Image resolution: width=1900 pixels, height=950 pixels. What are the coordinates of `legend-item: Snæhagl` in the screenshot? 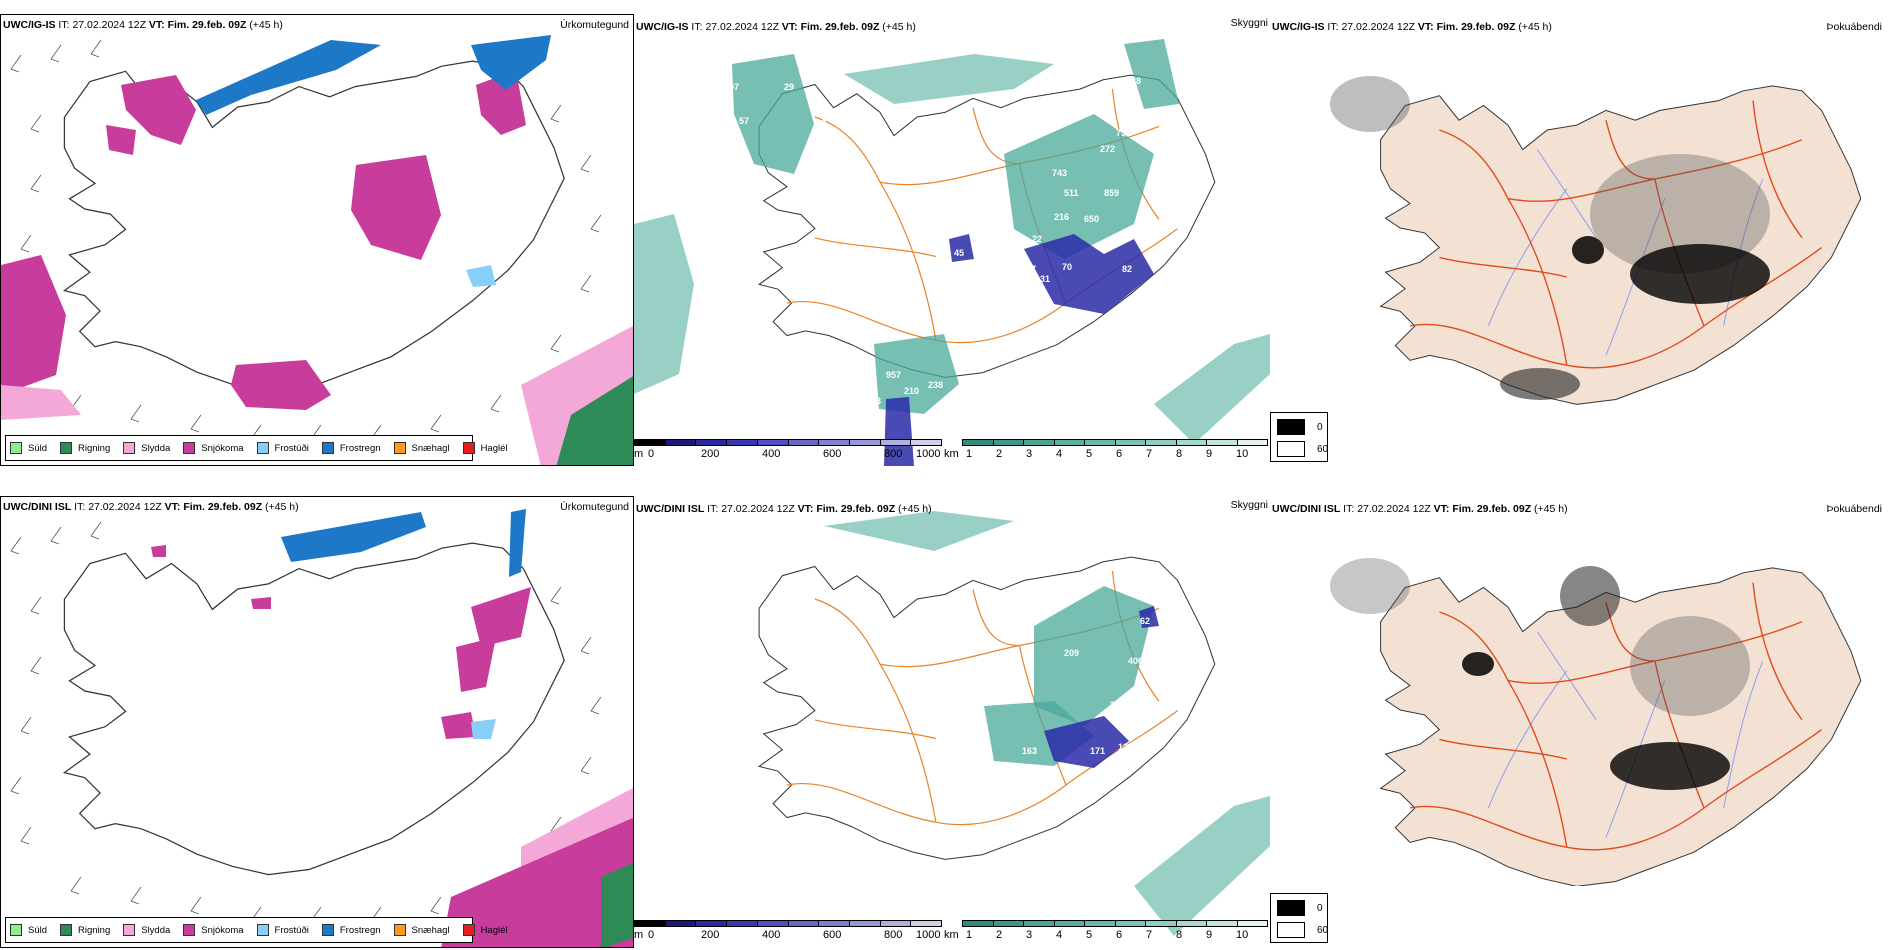 It's located at (421, 930).